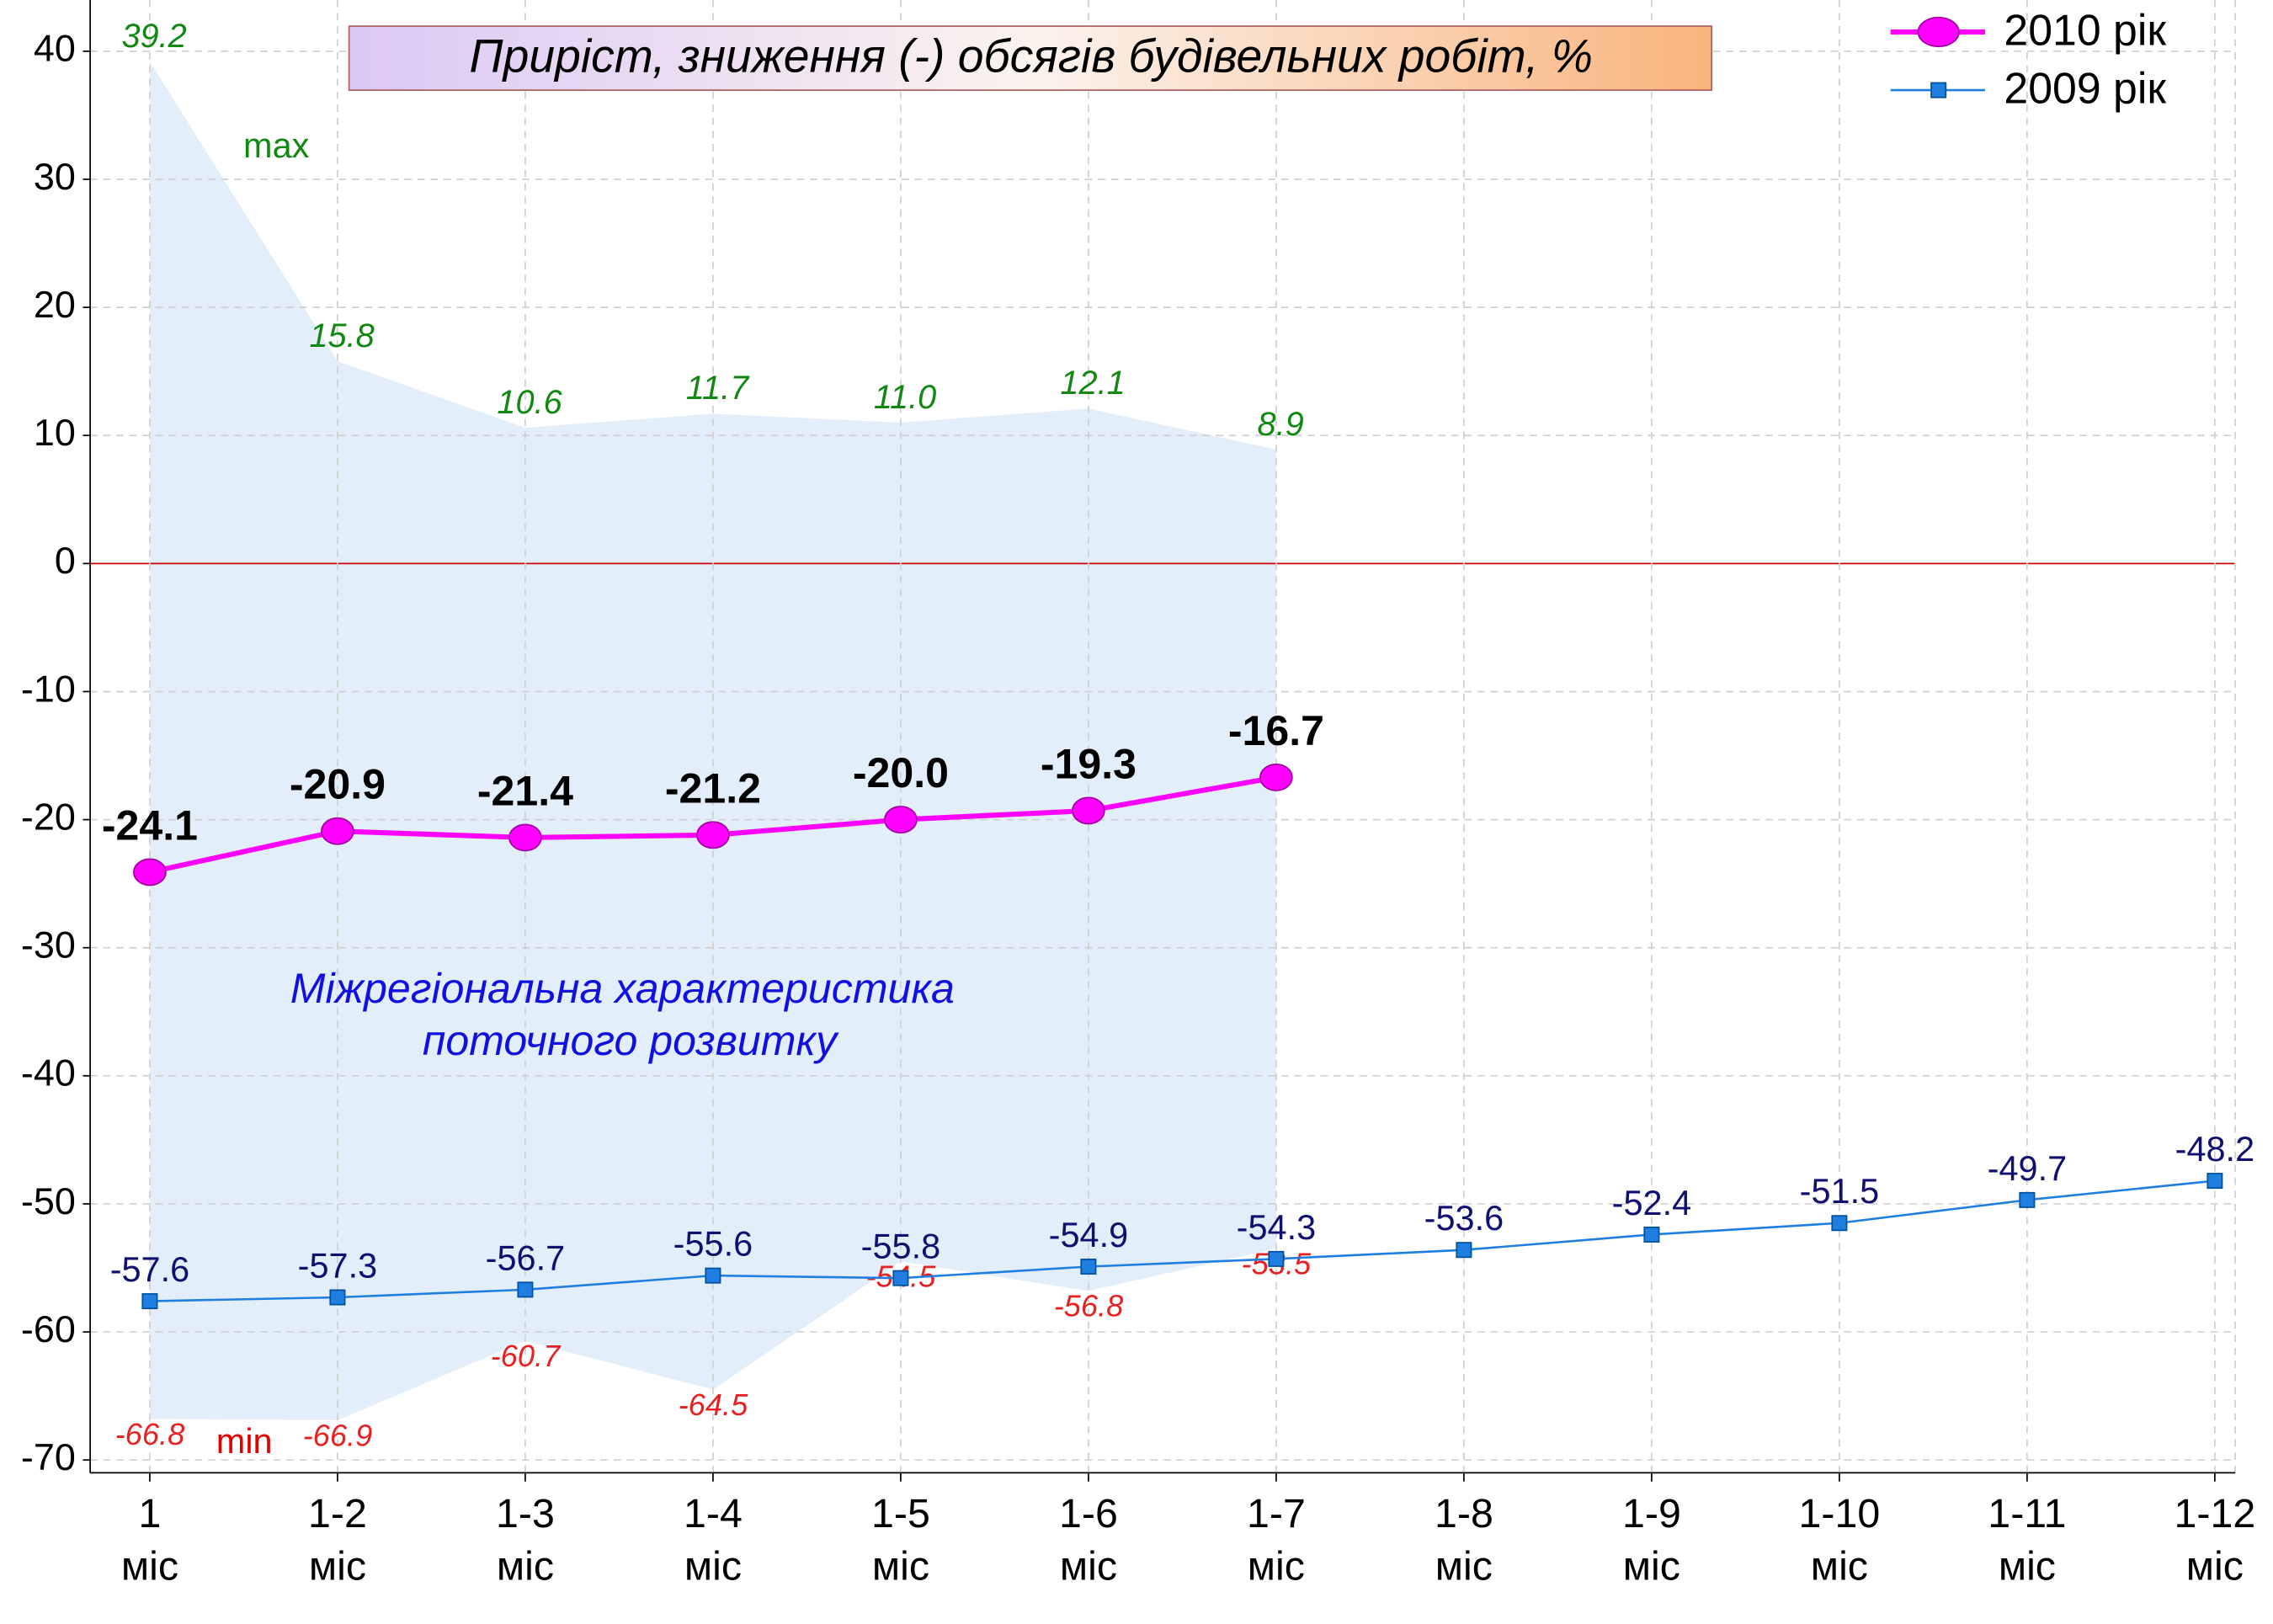 The image size is (2273, 1624). I want to click on min-label: -56.8, so click(1089, 1306).